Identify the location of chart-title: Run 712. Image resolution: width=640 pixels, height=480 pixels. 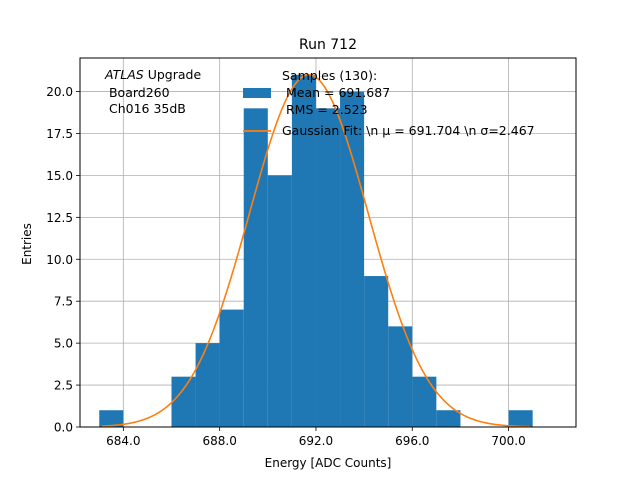
(328, 45).